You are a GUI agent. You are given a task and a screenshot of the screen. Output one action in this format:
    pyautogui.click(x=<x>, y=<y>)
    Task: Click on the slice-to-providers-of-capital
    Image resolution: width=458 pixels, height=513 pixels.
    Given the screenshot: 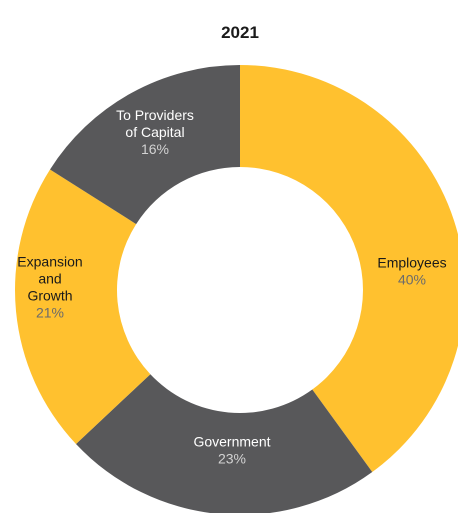 What is the action you would take?
    pyautogui.click(x=145, y=145)
    